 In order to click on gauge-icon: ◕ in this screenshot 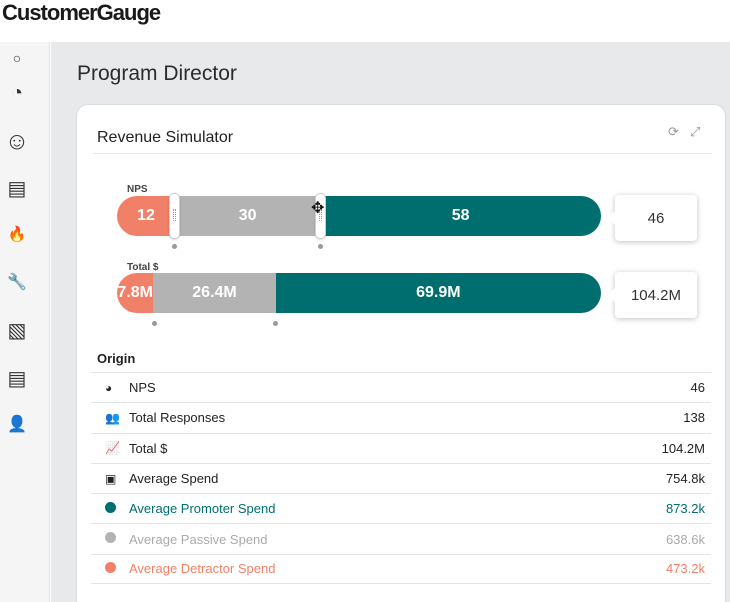, I will do `click(109, 387)`.